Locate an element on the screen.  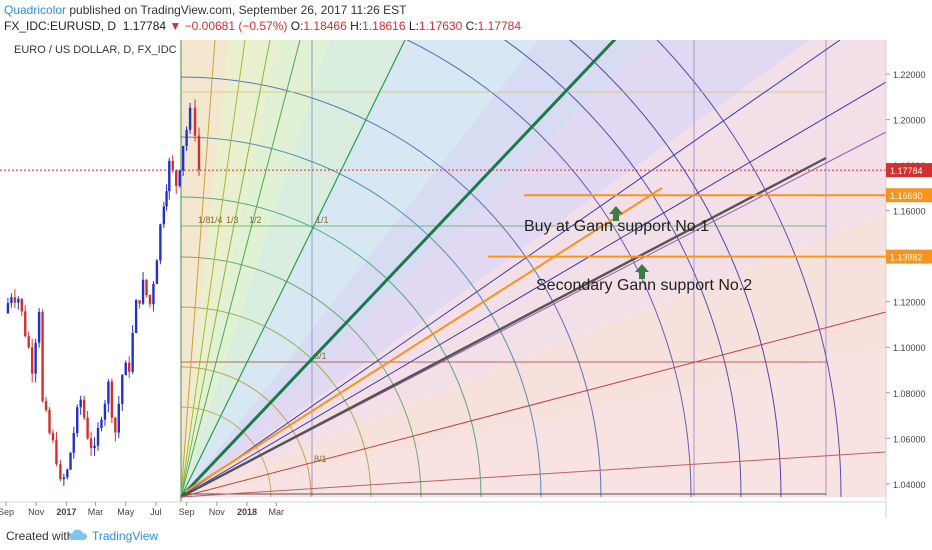
author-link: Quadricolor is located at coordinates (35, 10).